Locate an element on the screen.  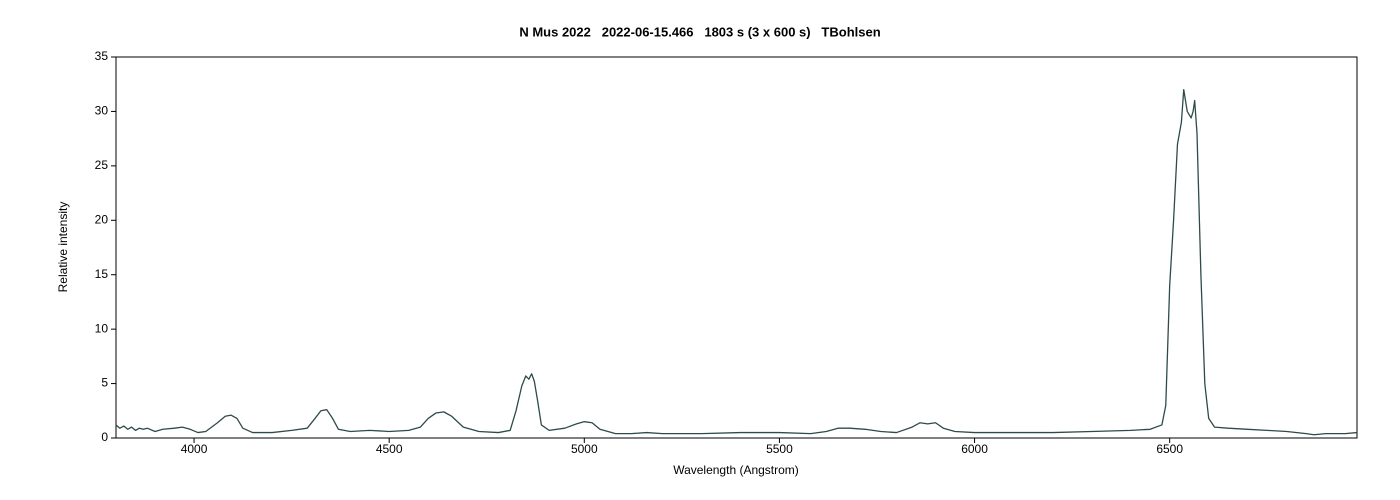
x-tick-label: 5500 is located at coordinates (779, 449).